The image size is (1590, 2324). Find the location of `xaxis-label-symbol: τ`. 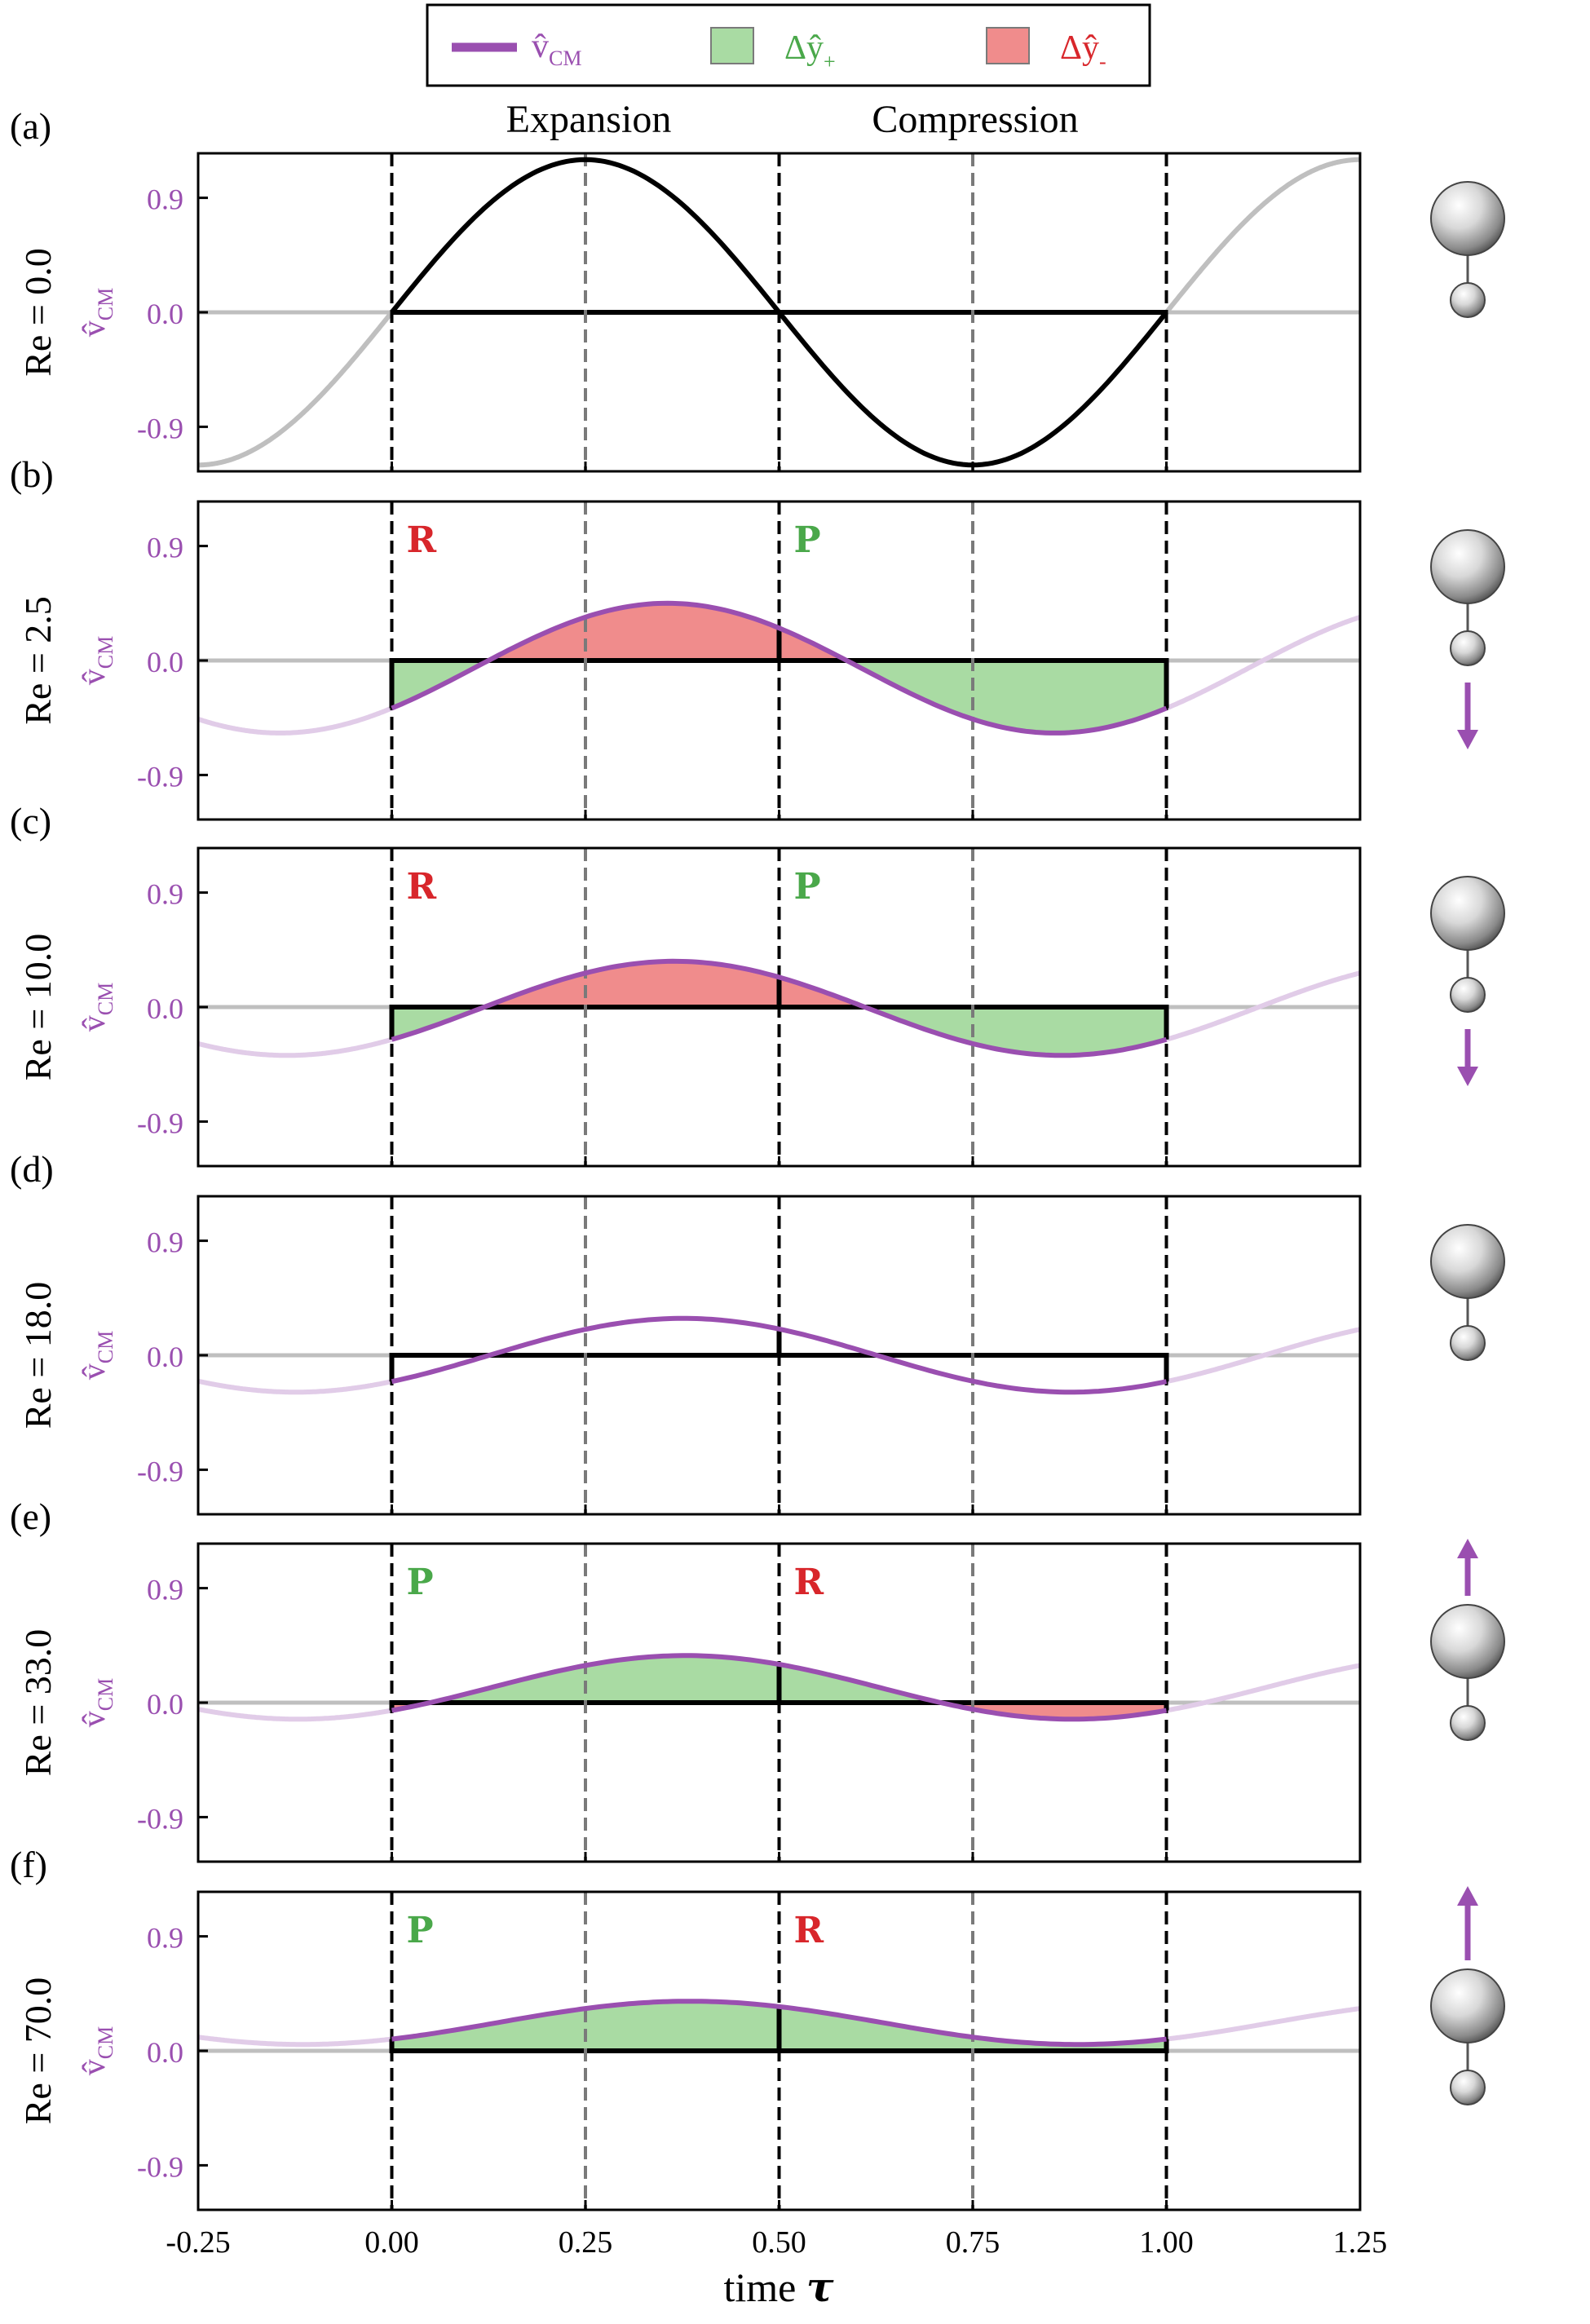

xaxis-label-symbol: τ is located at coordinates (820, 2287).